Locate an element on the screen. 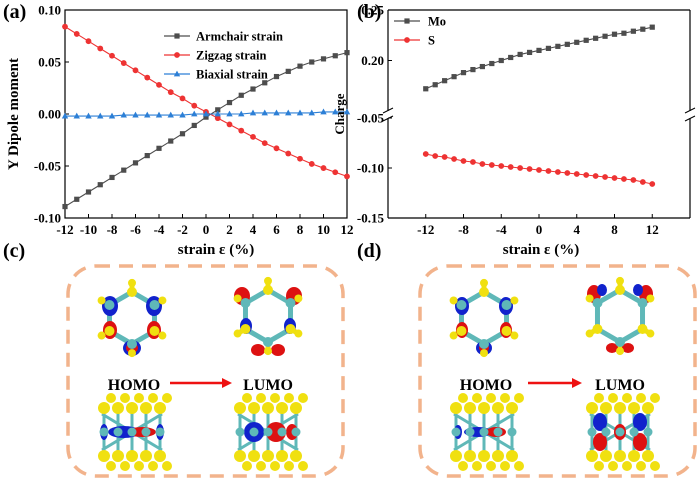 This screenshot has height=482, width=700. x-tick-label-b: 0 is located at coordinates (539, 229).